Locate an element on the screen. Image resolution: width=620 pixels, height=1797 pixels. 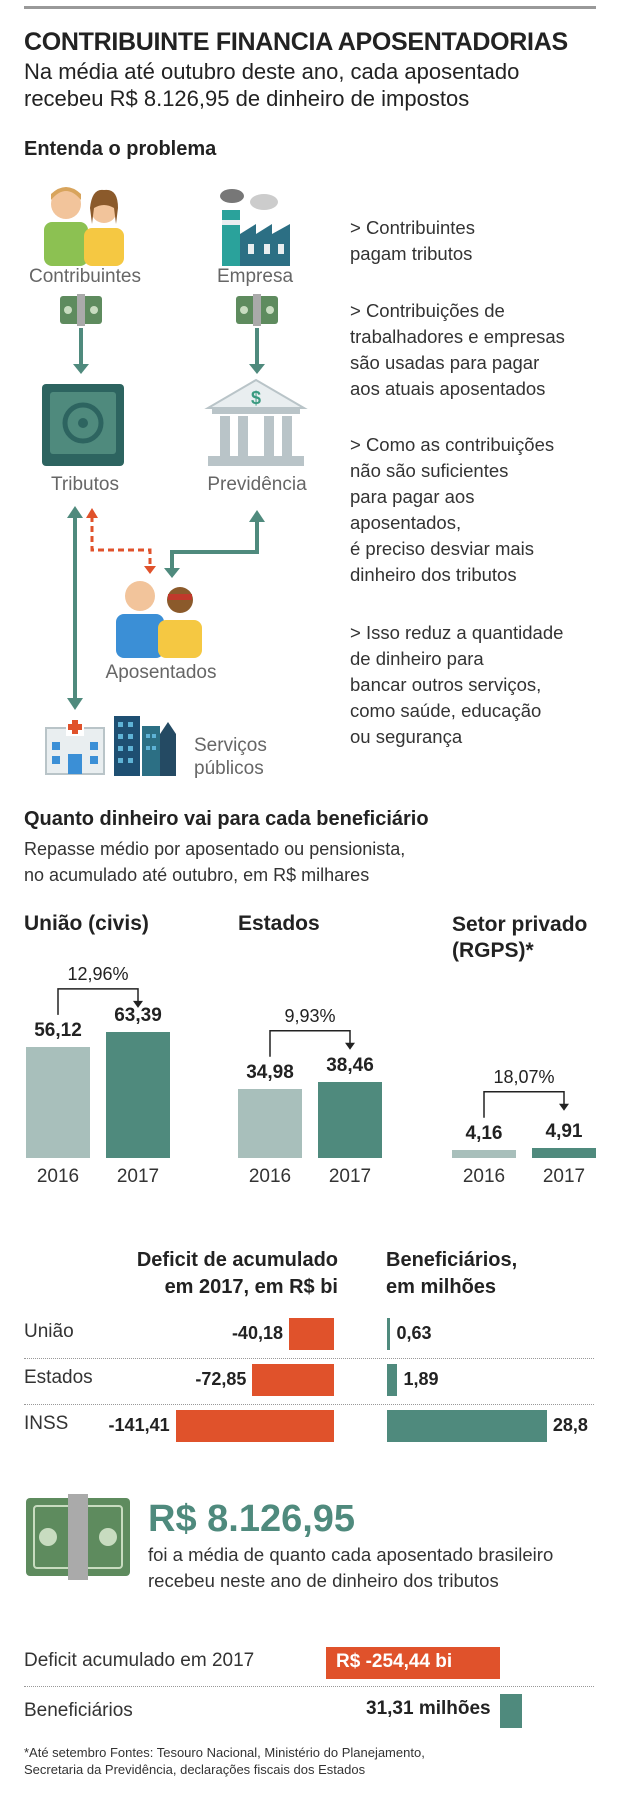
contribuintes-icon is located at coordinates (84, 226).